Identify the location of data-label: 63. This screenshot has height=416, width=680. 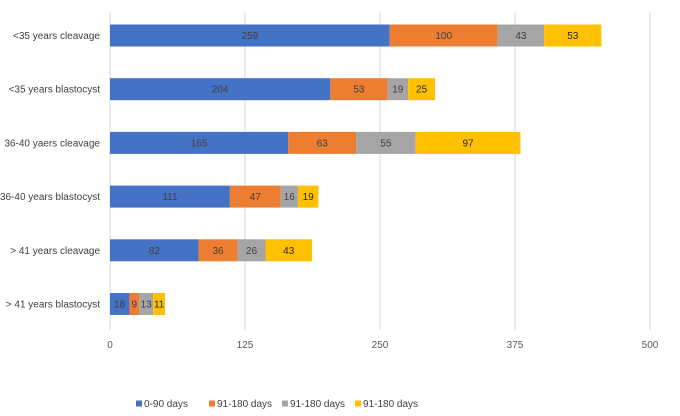
(323, 143).